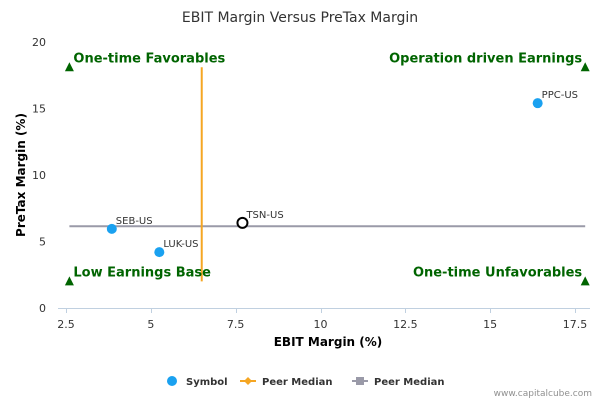 This screenshot has width=600, height=400. I want to click on credit-text: www.capitalcube.com, so click(543, 394).